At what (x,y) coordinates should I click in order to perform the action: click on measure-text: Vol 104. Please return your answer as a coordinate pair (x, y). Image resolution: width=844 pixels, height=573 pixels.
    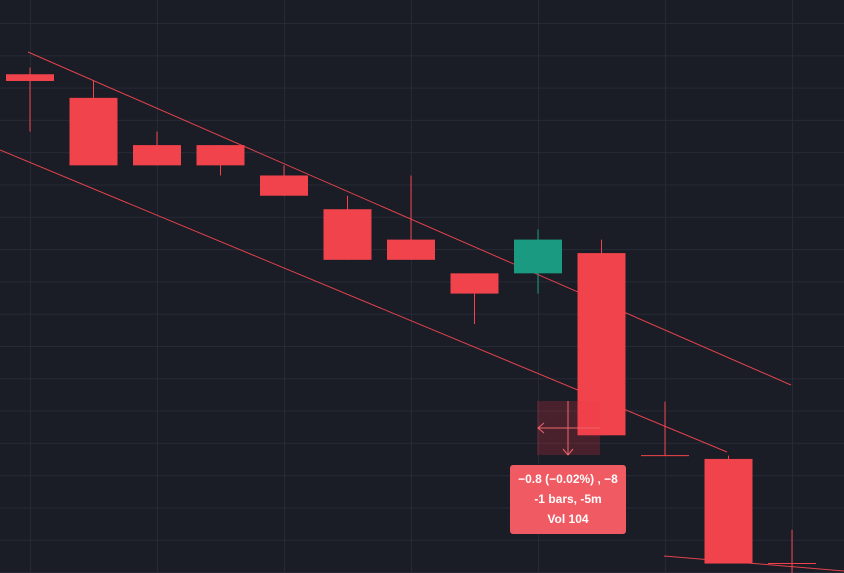
    Looking at the image, I should click on (567, 519).